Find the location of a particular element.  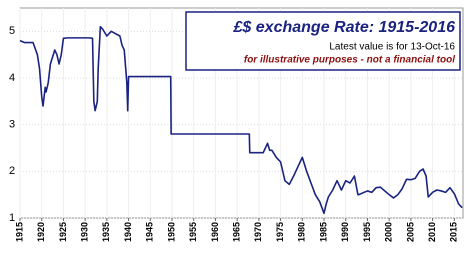

x-tick-label: 1985 is located at coordinates (323, 232).